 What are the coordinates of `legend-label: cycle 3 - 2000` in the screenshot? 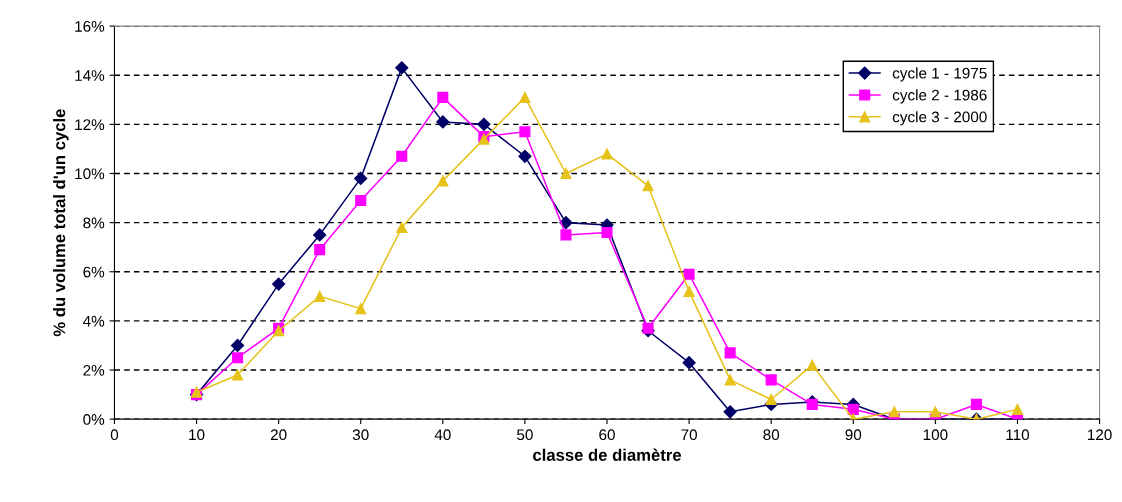 It's located at (939, 118).